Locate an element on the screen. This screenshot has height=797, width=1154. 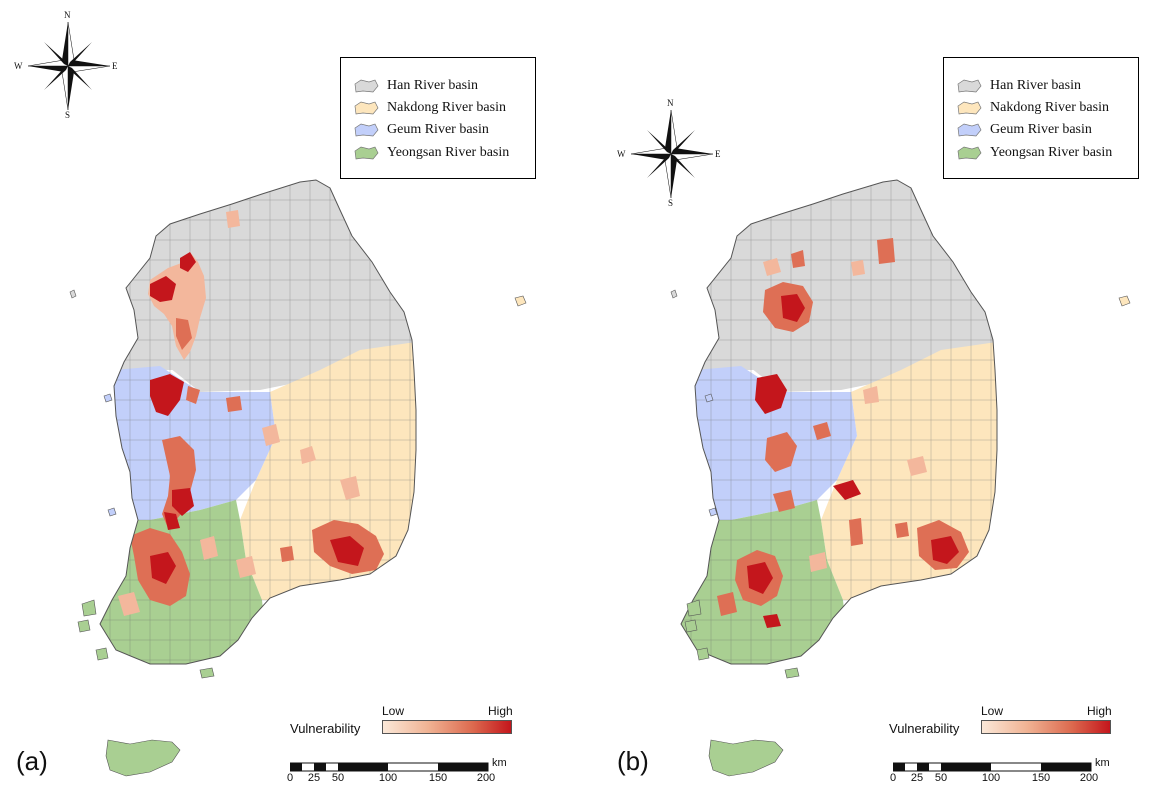
scale-bar-a: 0 25 50 100 150 200 km is located at coordinates (398, 774).